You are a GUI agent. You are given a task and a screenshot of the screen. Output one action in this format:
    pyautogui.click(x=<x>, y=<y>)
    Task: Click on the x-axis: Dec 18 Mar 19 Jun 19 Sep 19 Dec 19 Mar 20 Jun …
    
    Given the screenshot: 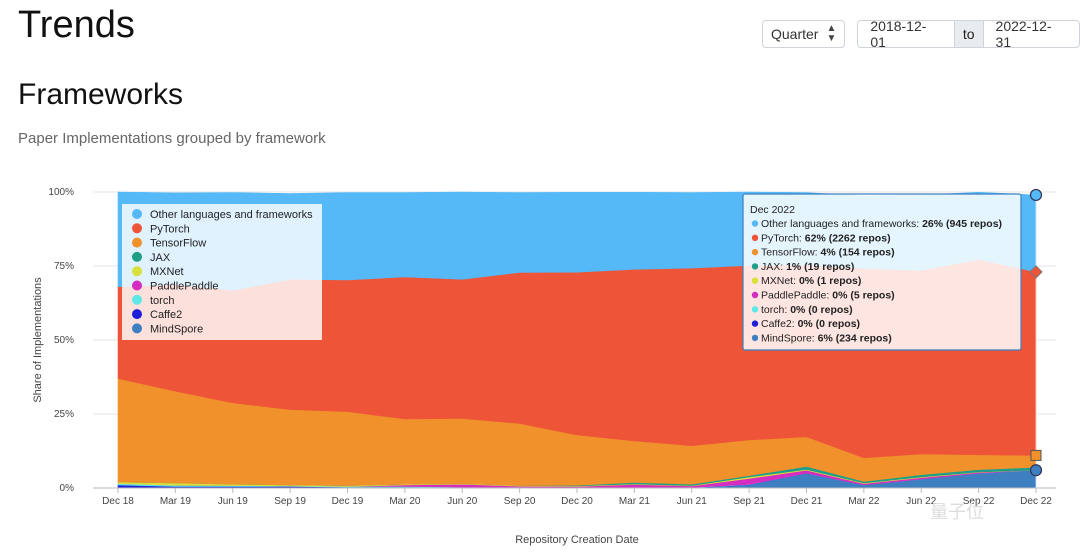 What is the action you would take?
    pyautogui.click(x=574, y=497)
    